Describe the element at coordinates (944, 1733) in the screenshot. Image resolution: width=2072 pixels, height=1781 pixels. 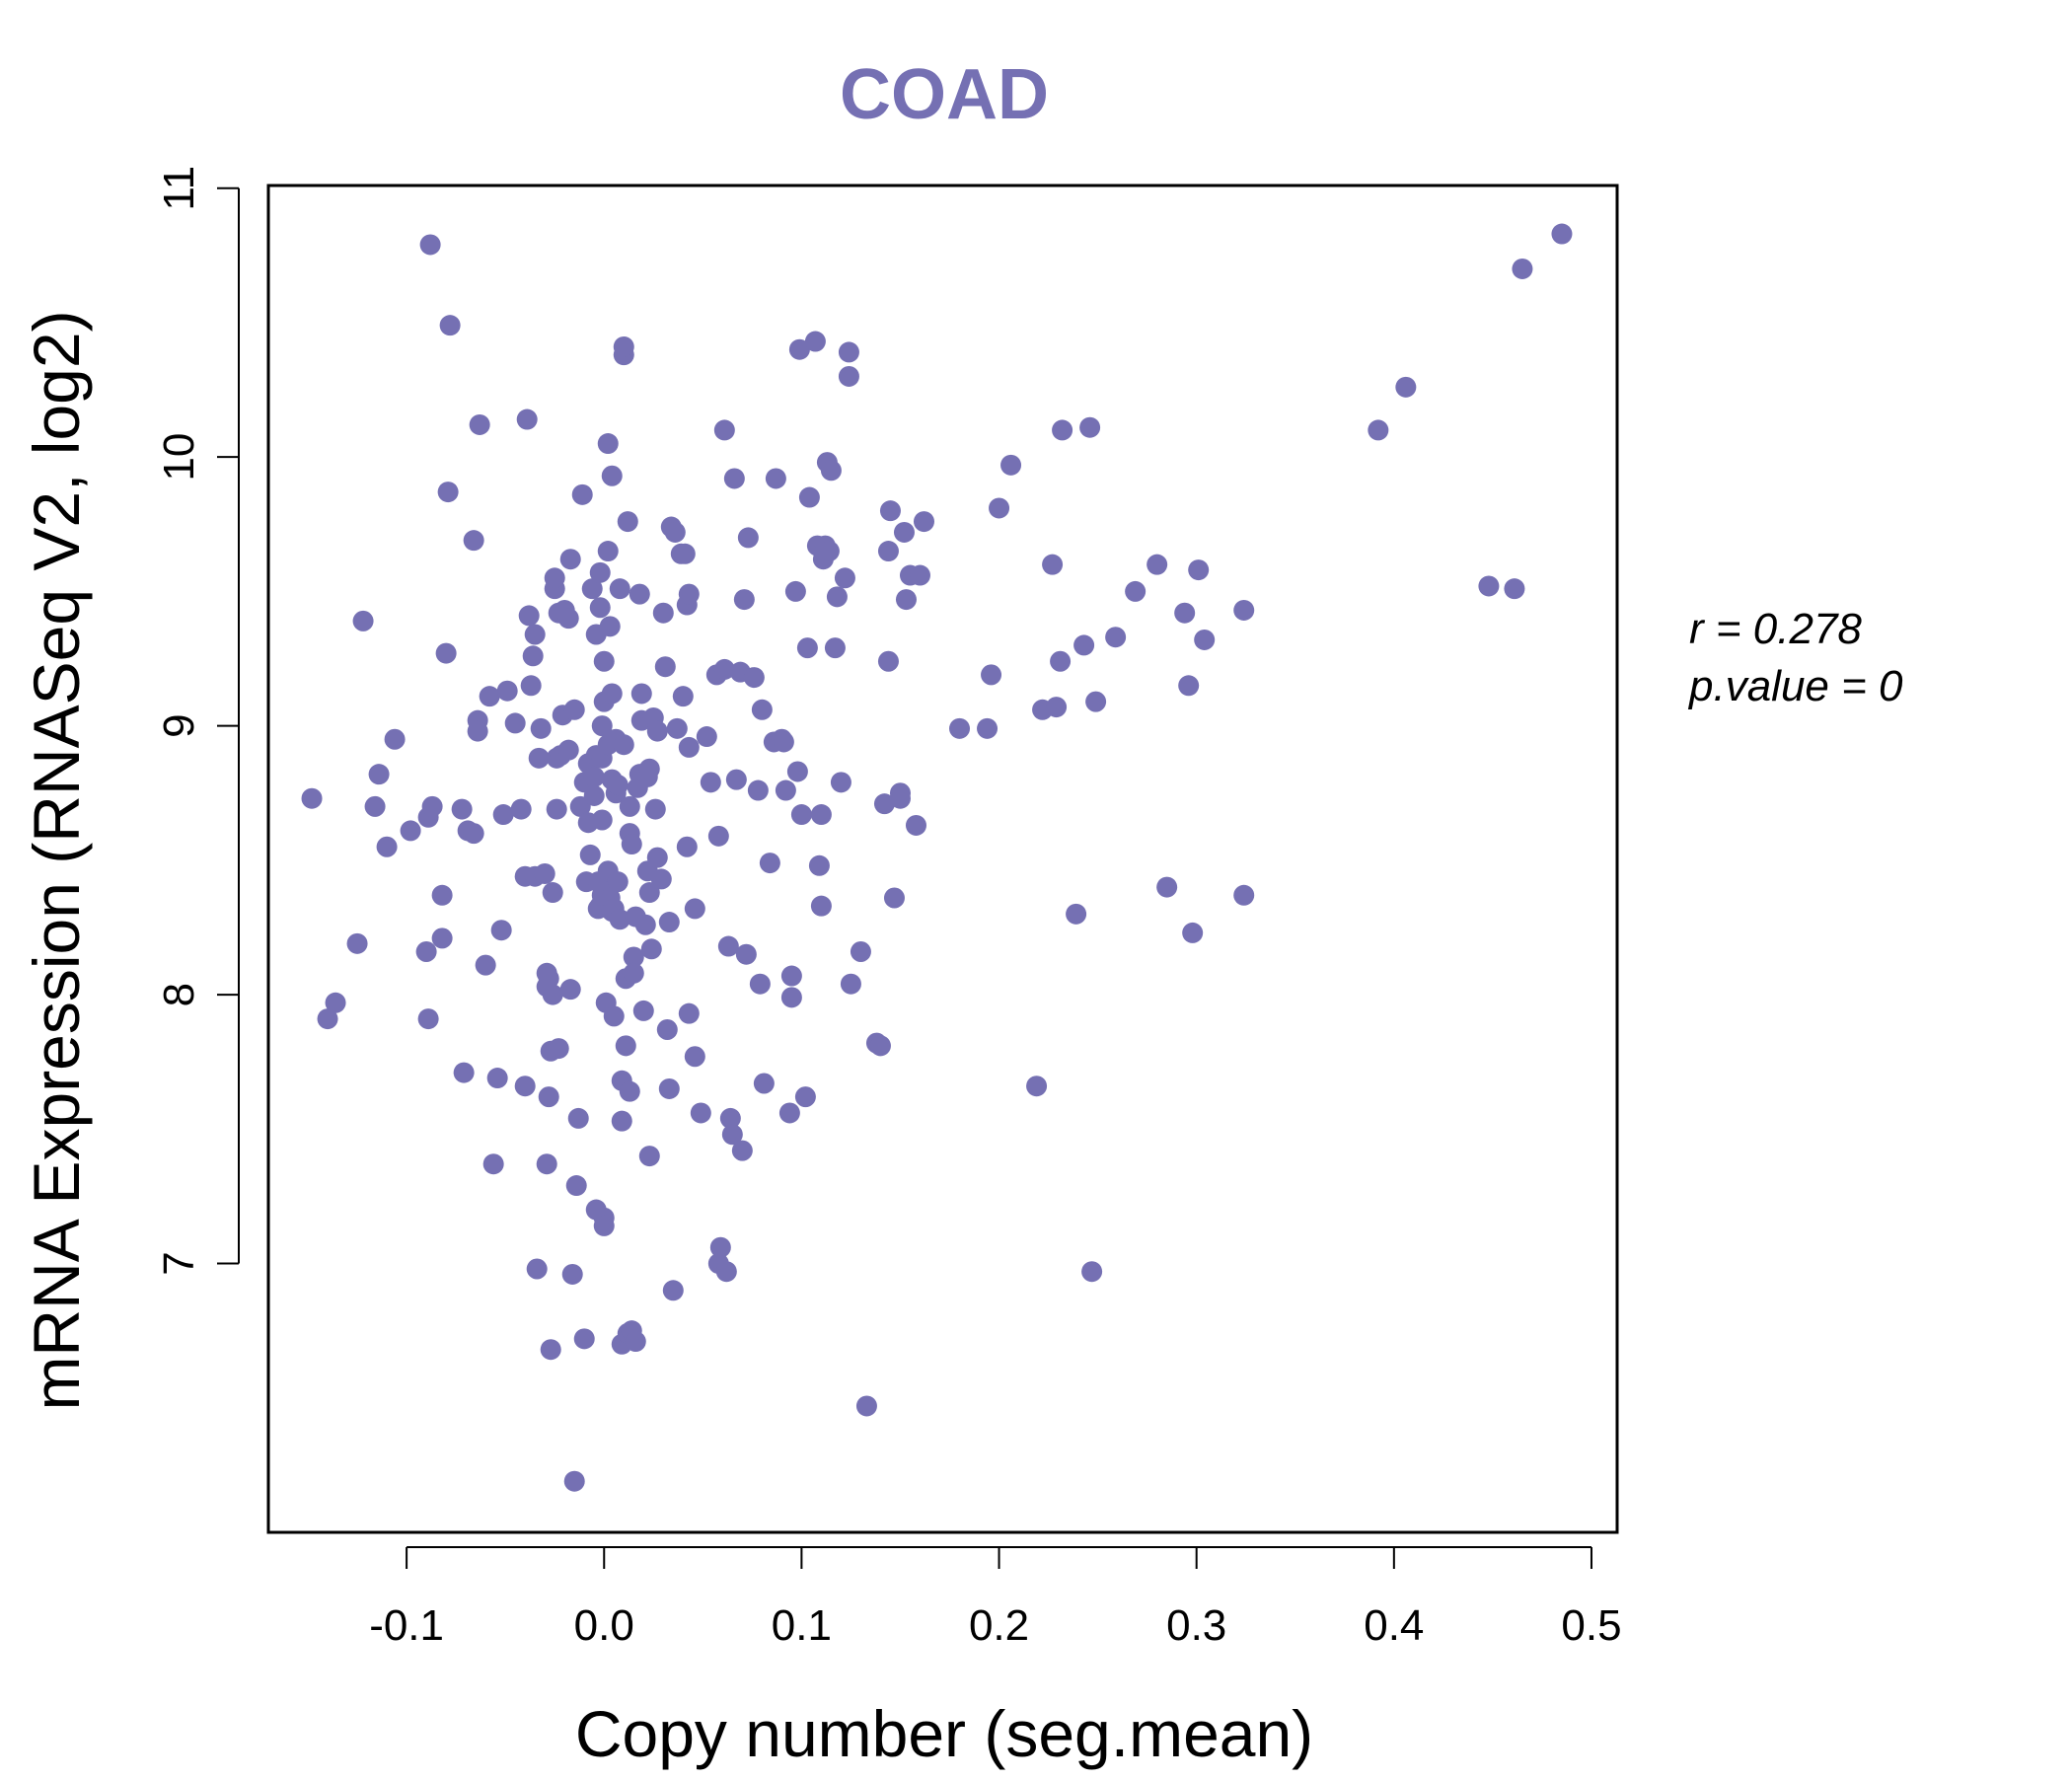
I see `x-axis-label: Copy number (seg.mean)` at that location.